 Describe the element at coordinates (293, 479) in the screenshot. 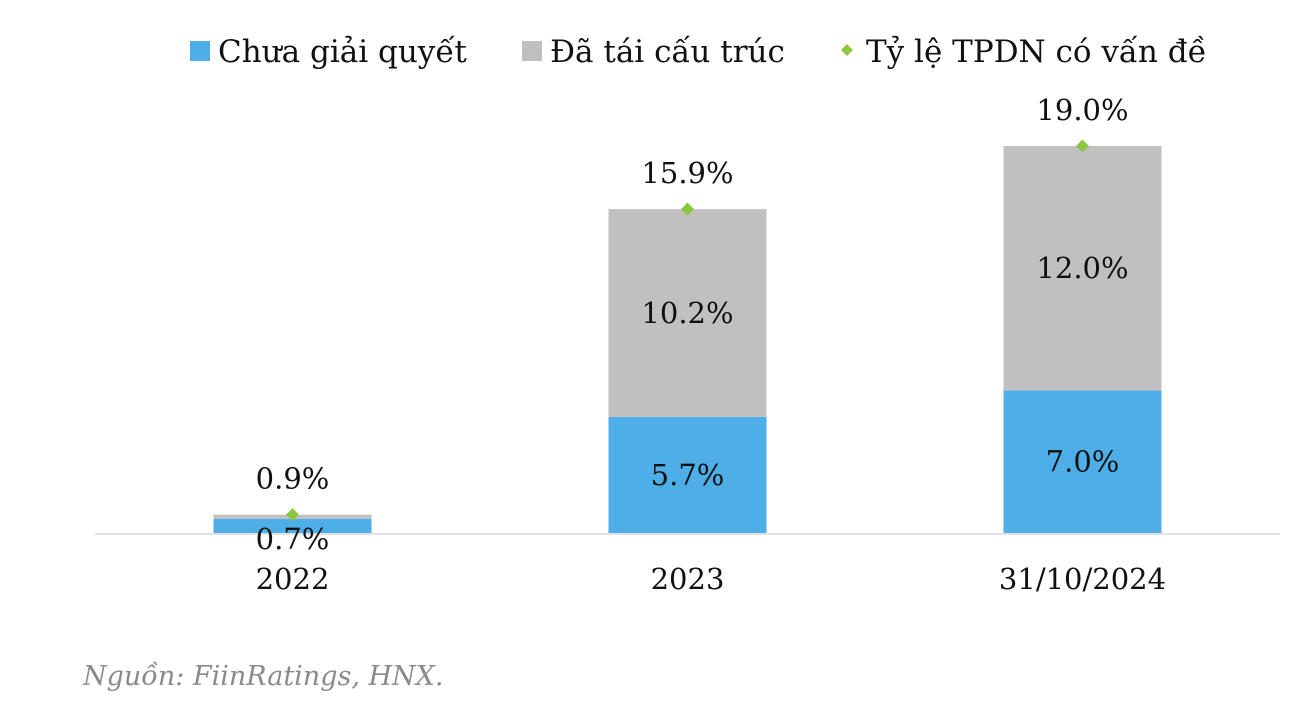

I see `marker-label: 0.9%` at that location.